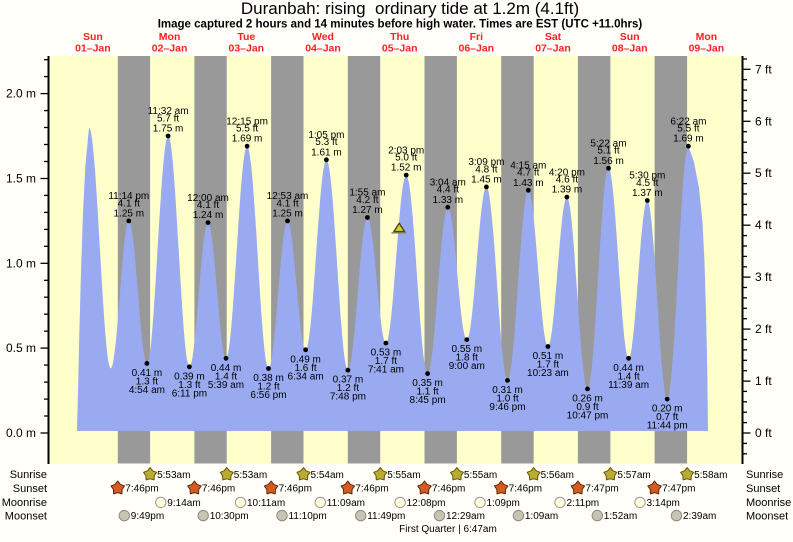 This screenshot has width=793, height=542. Describe the element at coordinates (633, 475) in the screenshot. I see `svg-text: 5:57am` at that location.